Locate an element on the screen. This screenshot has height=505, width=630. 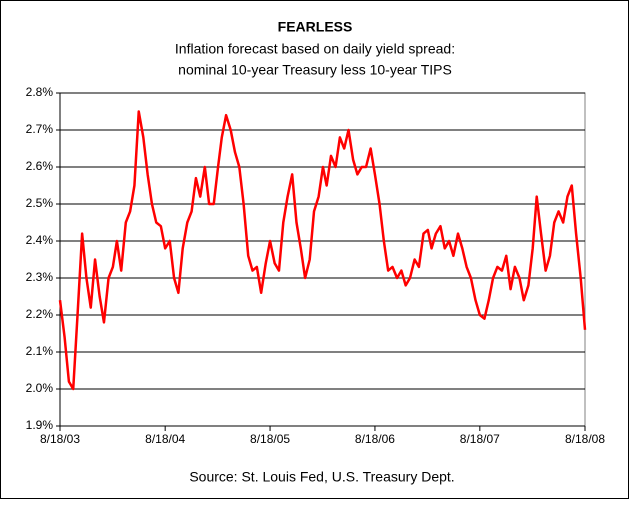
y-tick-label: 2.7% is located at coordinates (40, 129).